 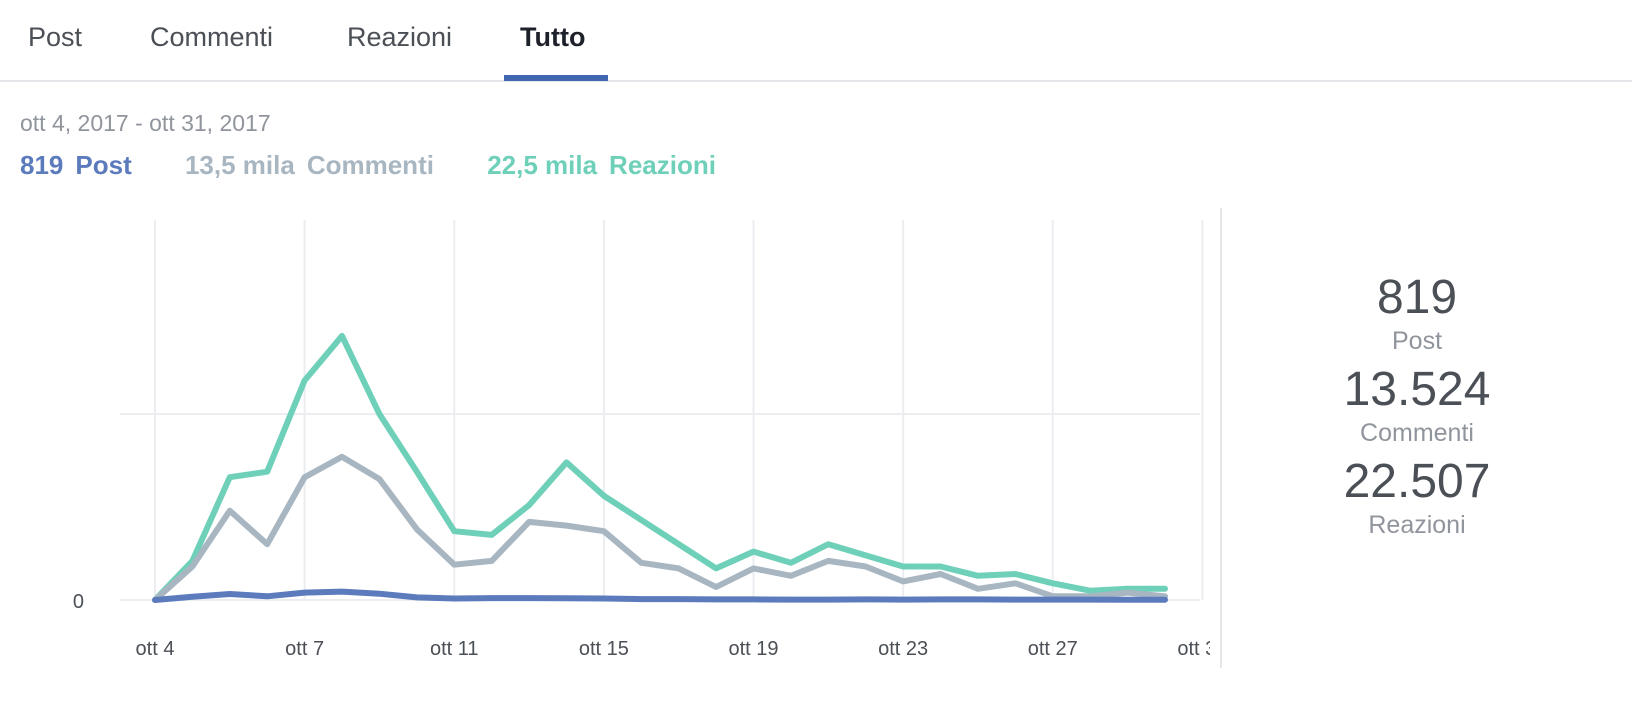 What do you see at coordinates (42, 165) in the screenshot?
I see `legend-posts-value: 819` at bounding box center [42, 165].